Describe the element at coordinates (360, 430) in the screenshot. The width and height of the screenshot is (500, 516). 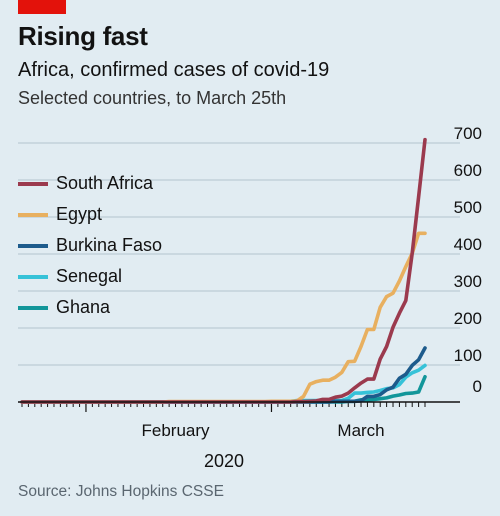
I see `x-tick-label-march: March` at that location.